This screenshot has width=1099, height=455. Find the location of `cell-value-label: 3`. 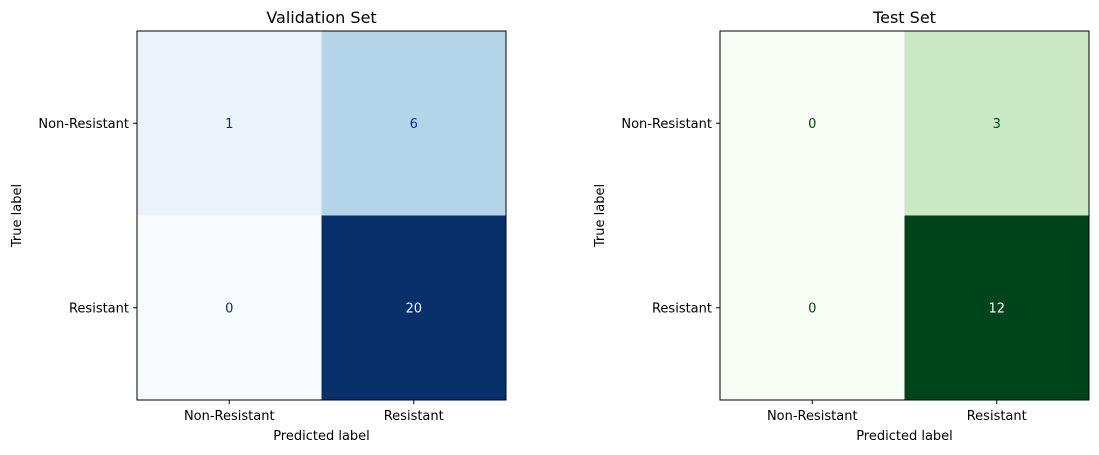

cell-value-label: 3 is located at coordinates (997, 124).